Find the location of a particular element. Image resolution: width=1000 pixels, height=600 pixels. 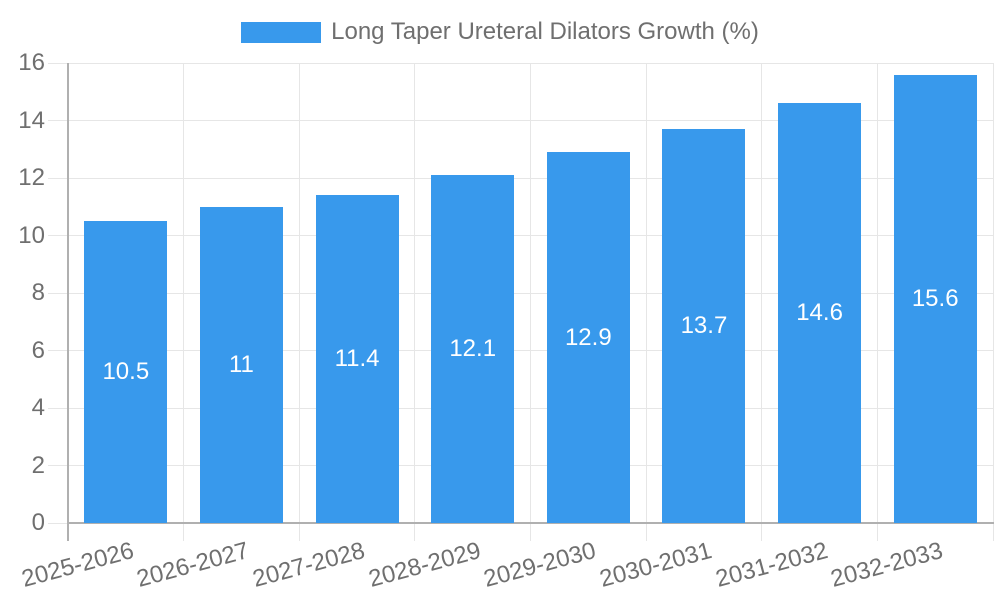

legend-item: Long Taper Ureteral Dilators Growth (%) is located at coordinates (500, 31).